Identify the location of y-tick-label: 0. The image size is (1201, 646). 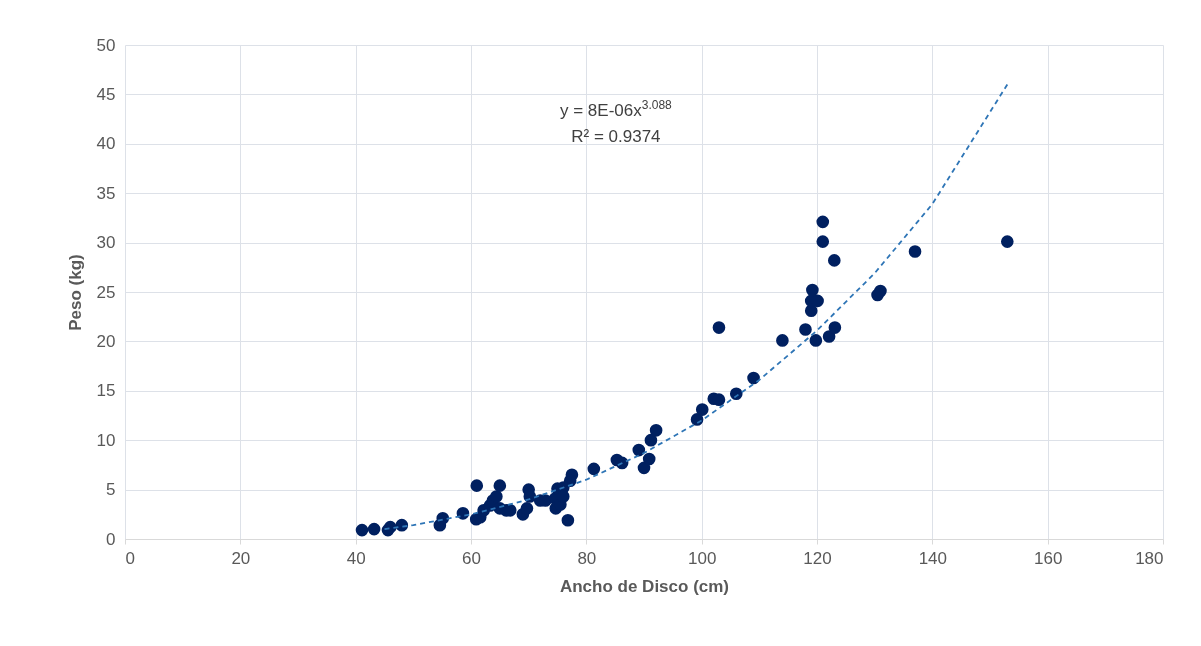
(111, 539).